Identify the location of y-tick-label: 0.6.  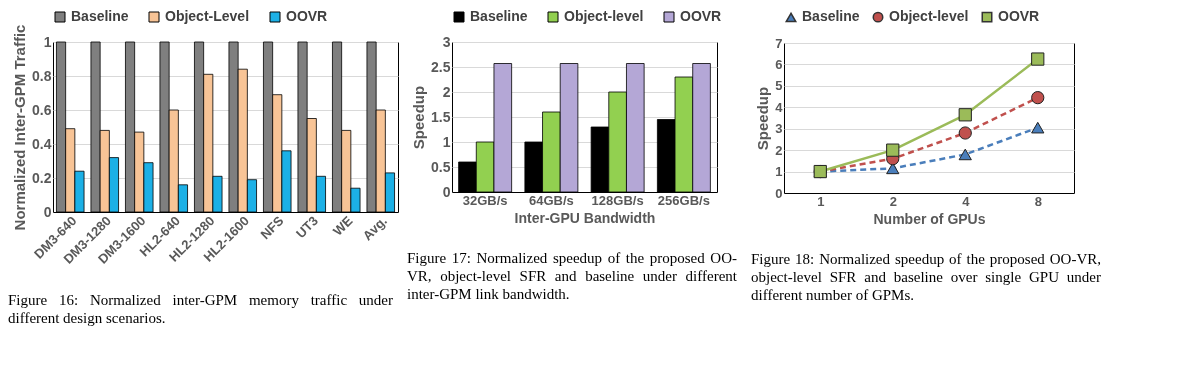
(42, 109).